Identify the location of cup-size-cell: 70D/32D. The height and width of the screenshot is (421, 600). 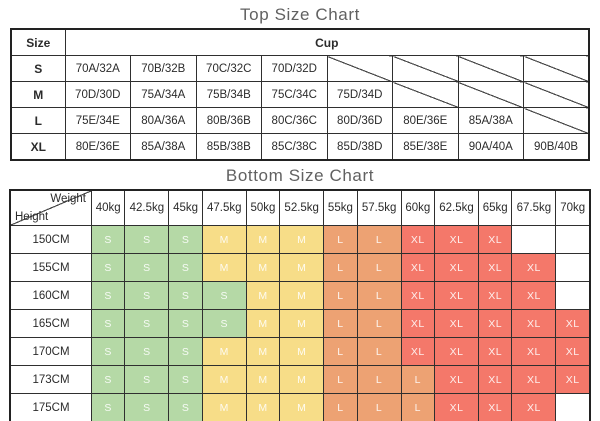
(294, 68).